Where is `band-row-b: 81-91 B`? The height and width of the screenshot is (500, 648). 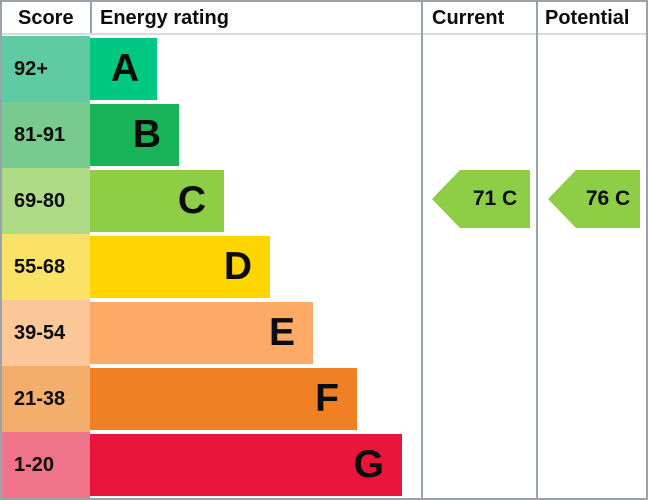 band-row-b: 81-91 B is located at coordinates (324, 135).